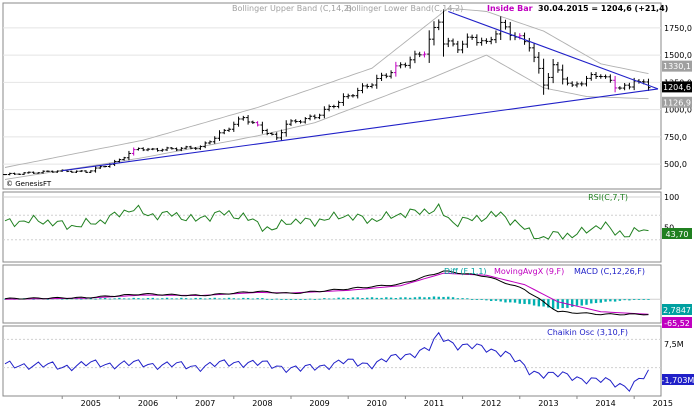 The height and width of the screenshot is (414, 694). I want to click on price-tick-label: 1500,0, so click(678, 55).